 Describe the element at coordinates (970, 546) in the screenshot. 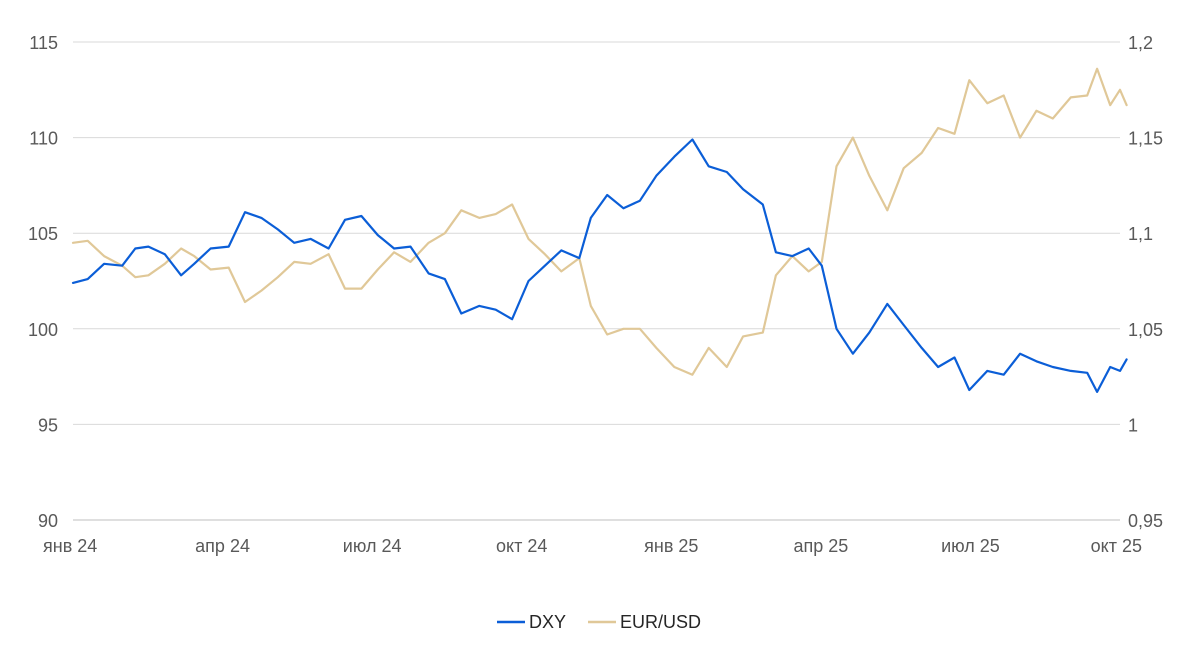

I see `x-tick-label: июл 25` at that location.